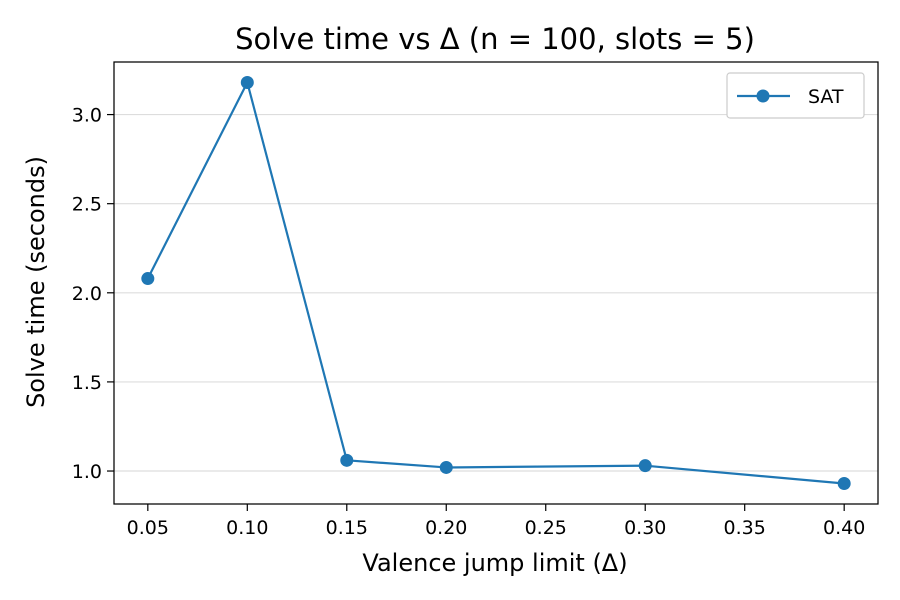 The height and width of the screenshot is (600, 900). What do you see at coordinates (247, 528) in the screenshot?
I see `x-tick-label: 0.10` at bounding box center [247, 528].